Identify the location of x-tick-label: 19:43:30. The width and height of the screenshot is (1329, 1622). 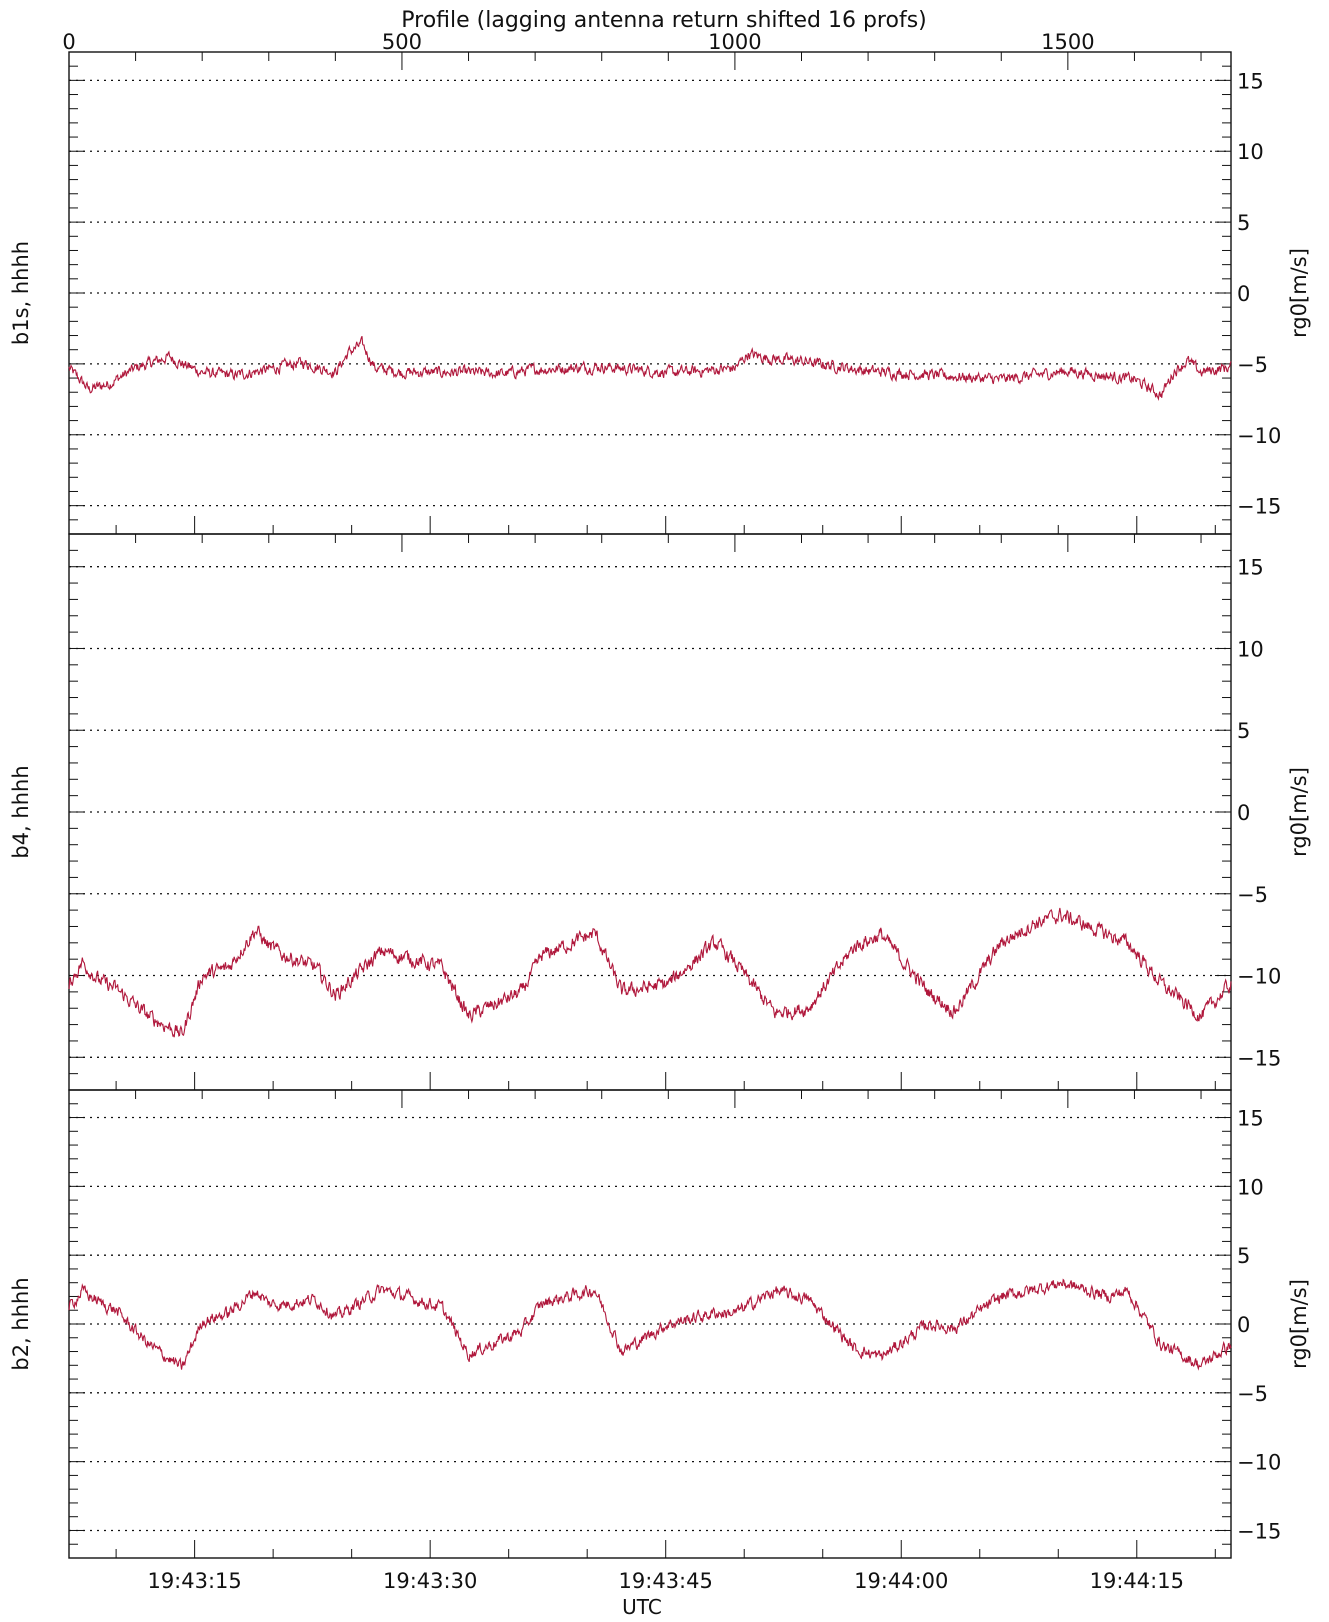
(430, 1581).